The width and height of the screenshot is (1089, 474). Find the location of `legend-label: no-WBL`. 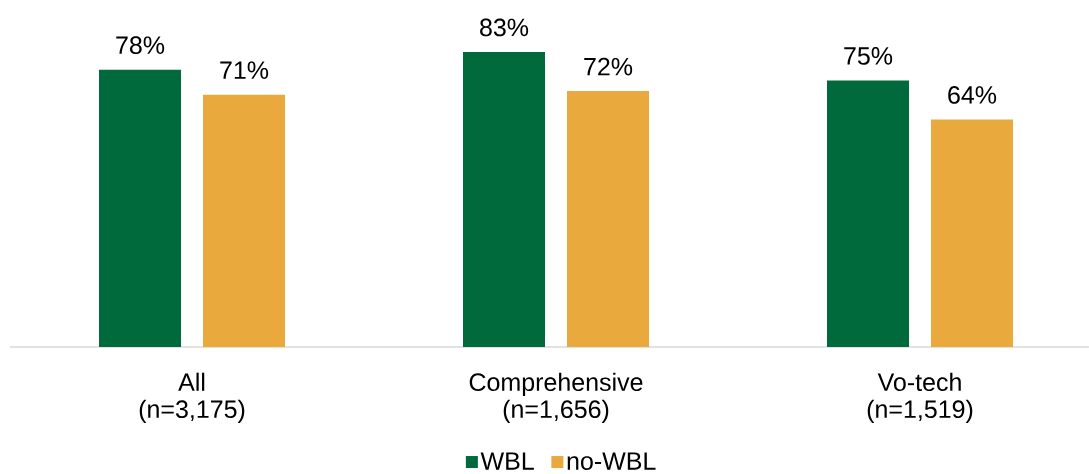

legend-label: no-WBL is located at coordinates (611, 461).